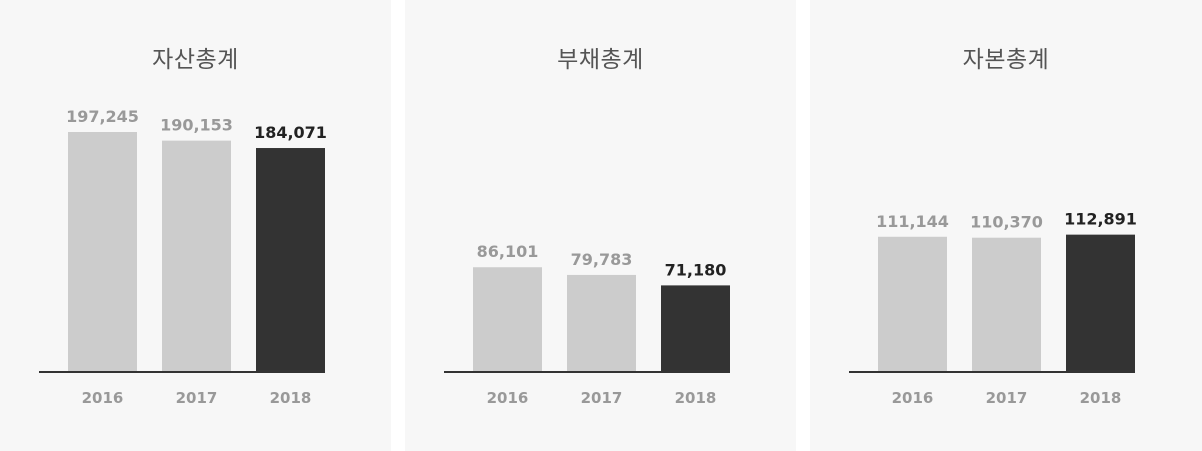 The width and height of the screenshot is (1202, 451). What do you see at coordinates (102, 116) in the screenshot?
I see `bar-value-label: 197,245` at bounding box center [102, 116].